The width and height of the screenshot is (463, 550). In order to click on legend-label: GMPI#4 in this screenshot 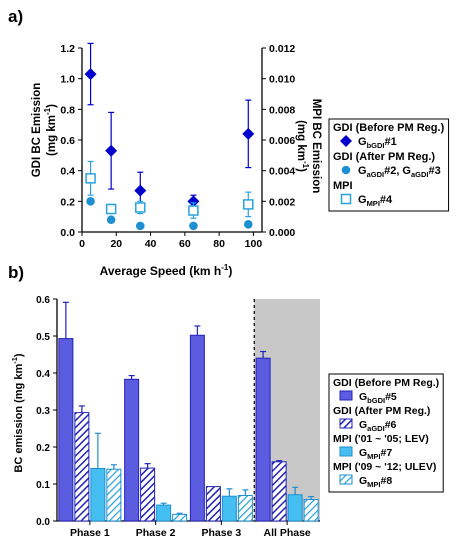, I will do `click(375, 201)`.